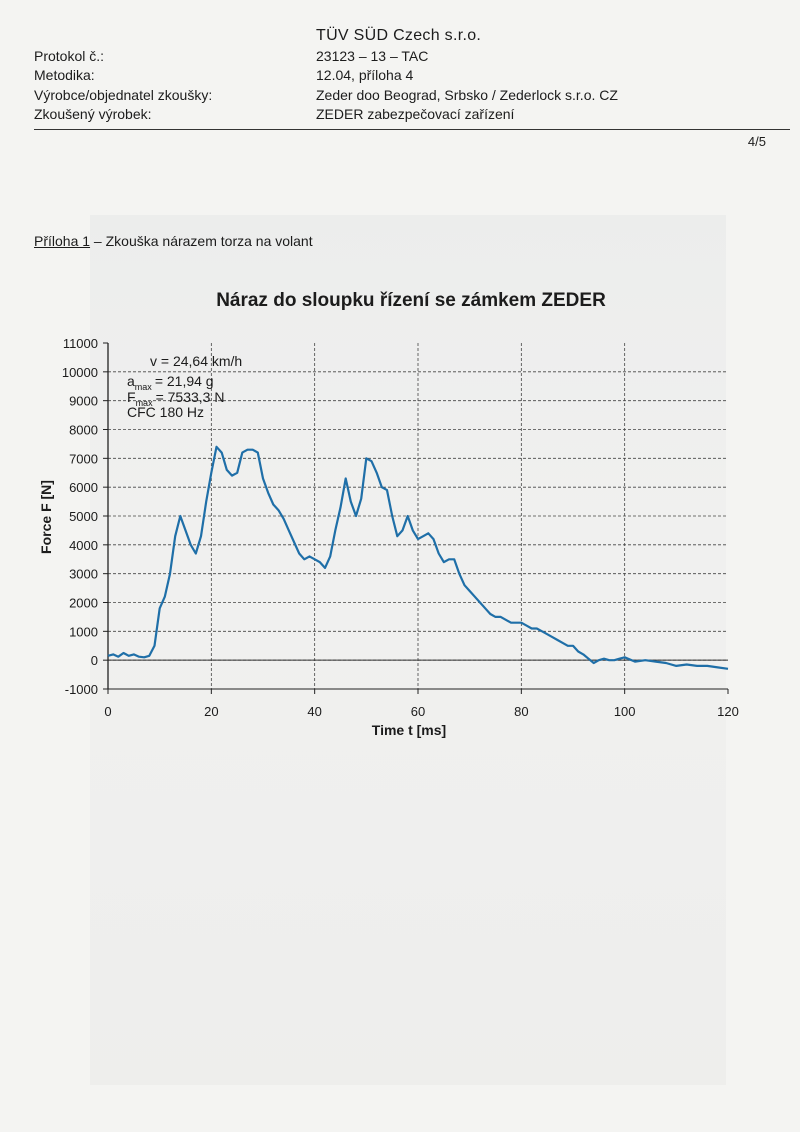  What do you see at coordinates (170, 382) in the screenshot?
I see `acceleration-annotation: amax = 21,94 g` at bounding box center [170, 382].